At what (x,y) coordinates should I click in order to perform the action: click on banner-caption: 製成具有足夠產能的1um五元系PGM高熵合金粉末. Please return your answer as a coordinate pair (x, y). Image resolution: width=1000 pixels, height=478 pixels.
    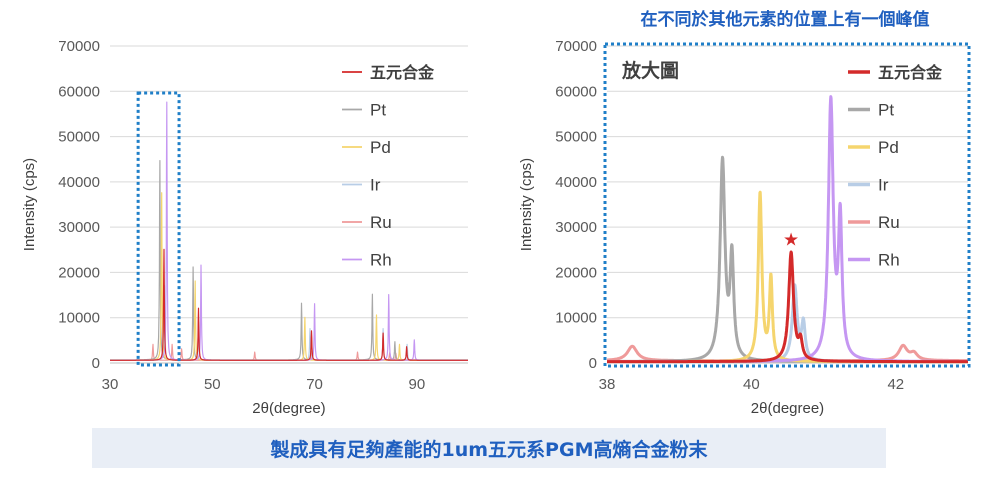
    Looking at the image, I should click on (489, 449).